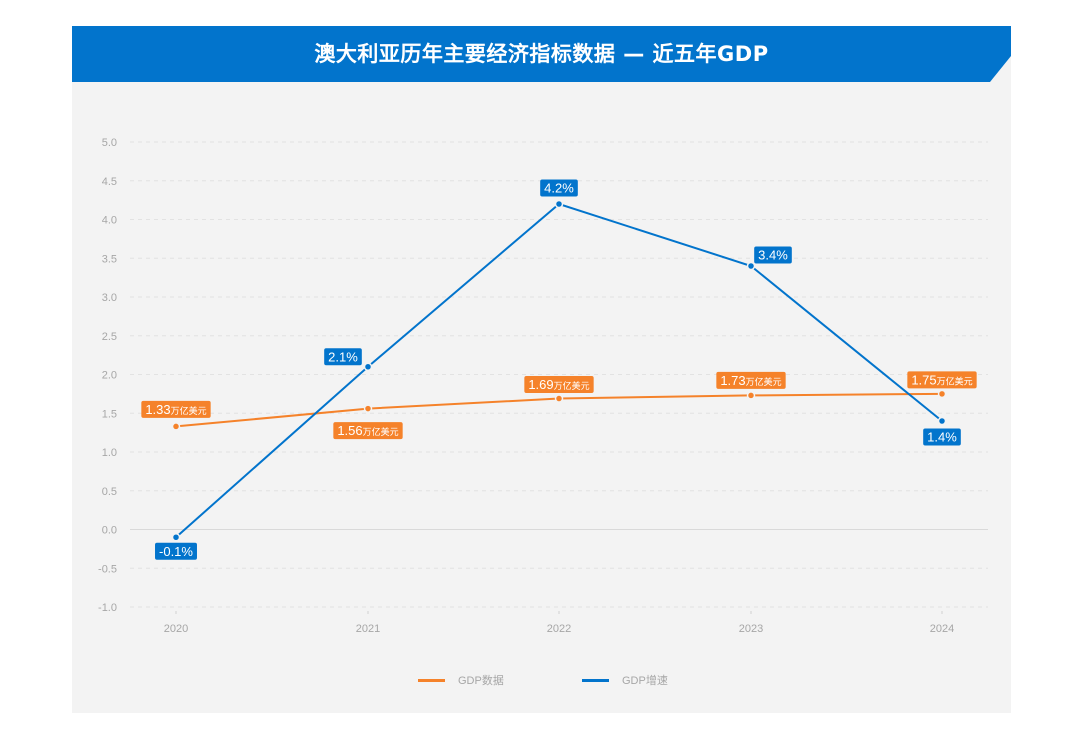 Image resolution: width=1080 pixels, height=740 pixels. I want to click on y-tick-label: 0.0, so click(109, 531).